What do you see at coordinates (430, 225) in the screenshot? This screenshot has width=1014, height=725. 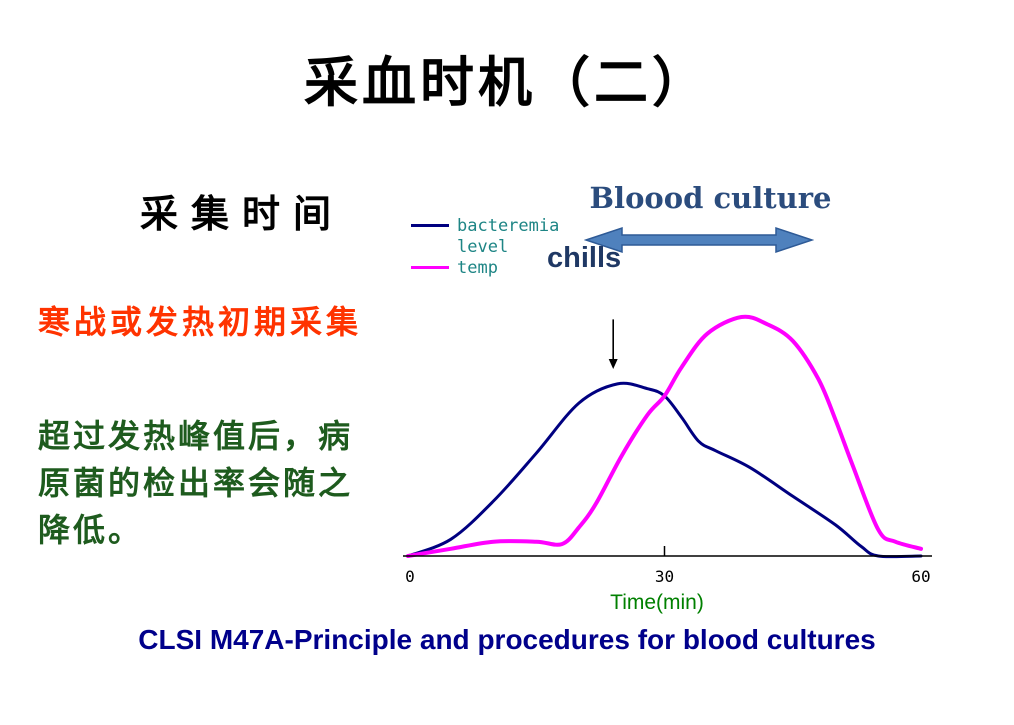 I see `bacteremia-line-swatch` at bounding box center [430, 225].